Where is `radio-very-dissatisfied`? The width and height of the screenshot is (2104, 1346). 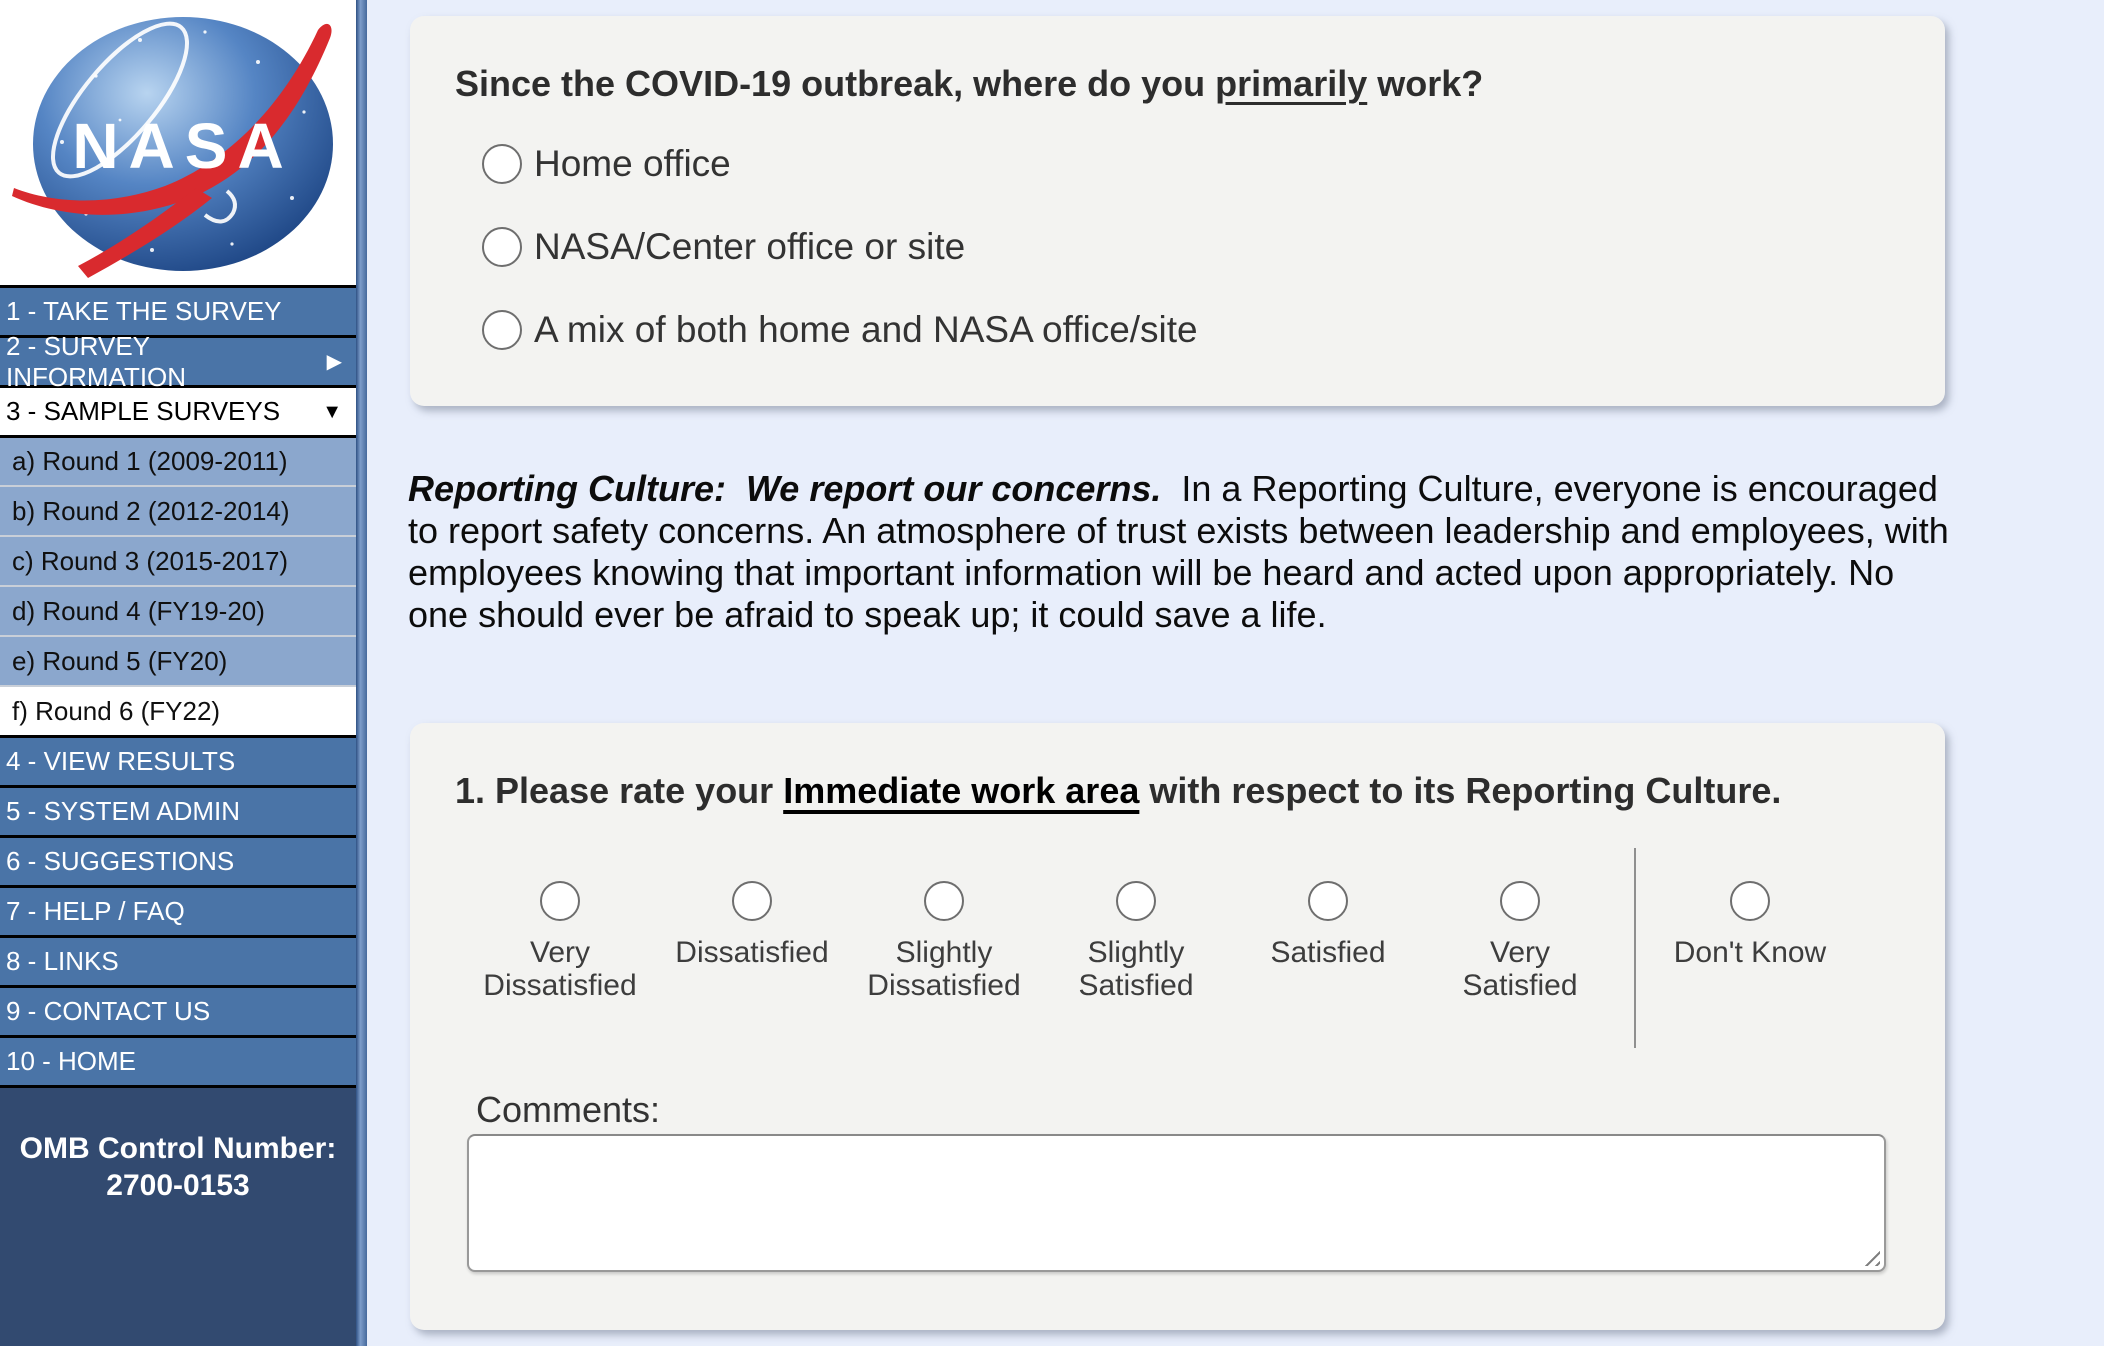 radio-very-dissatisfied is located at coordinates (560, 901).